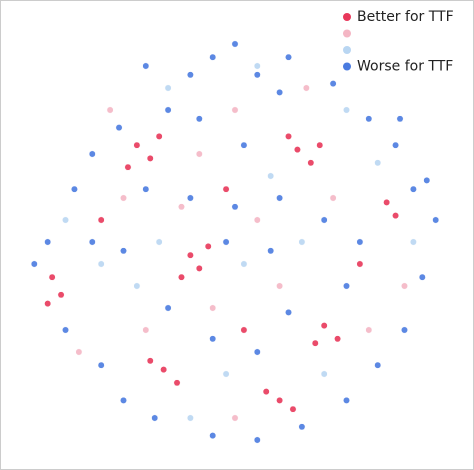 This screenshot has height=470, width=474. I want to click on legend: Better for TTF Worse for TTF, so click(398, 42).